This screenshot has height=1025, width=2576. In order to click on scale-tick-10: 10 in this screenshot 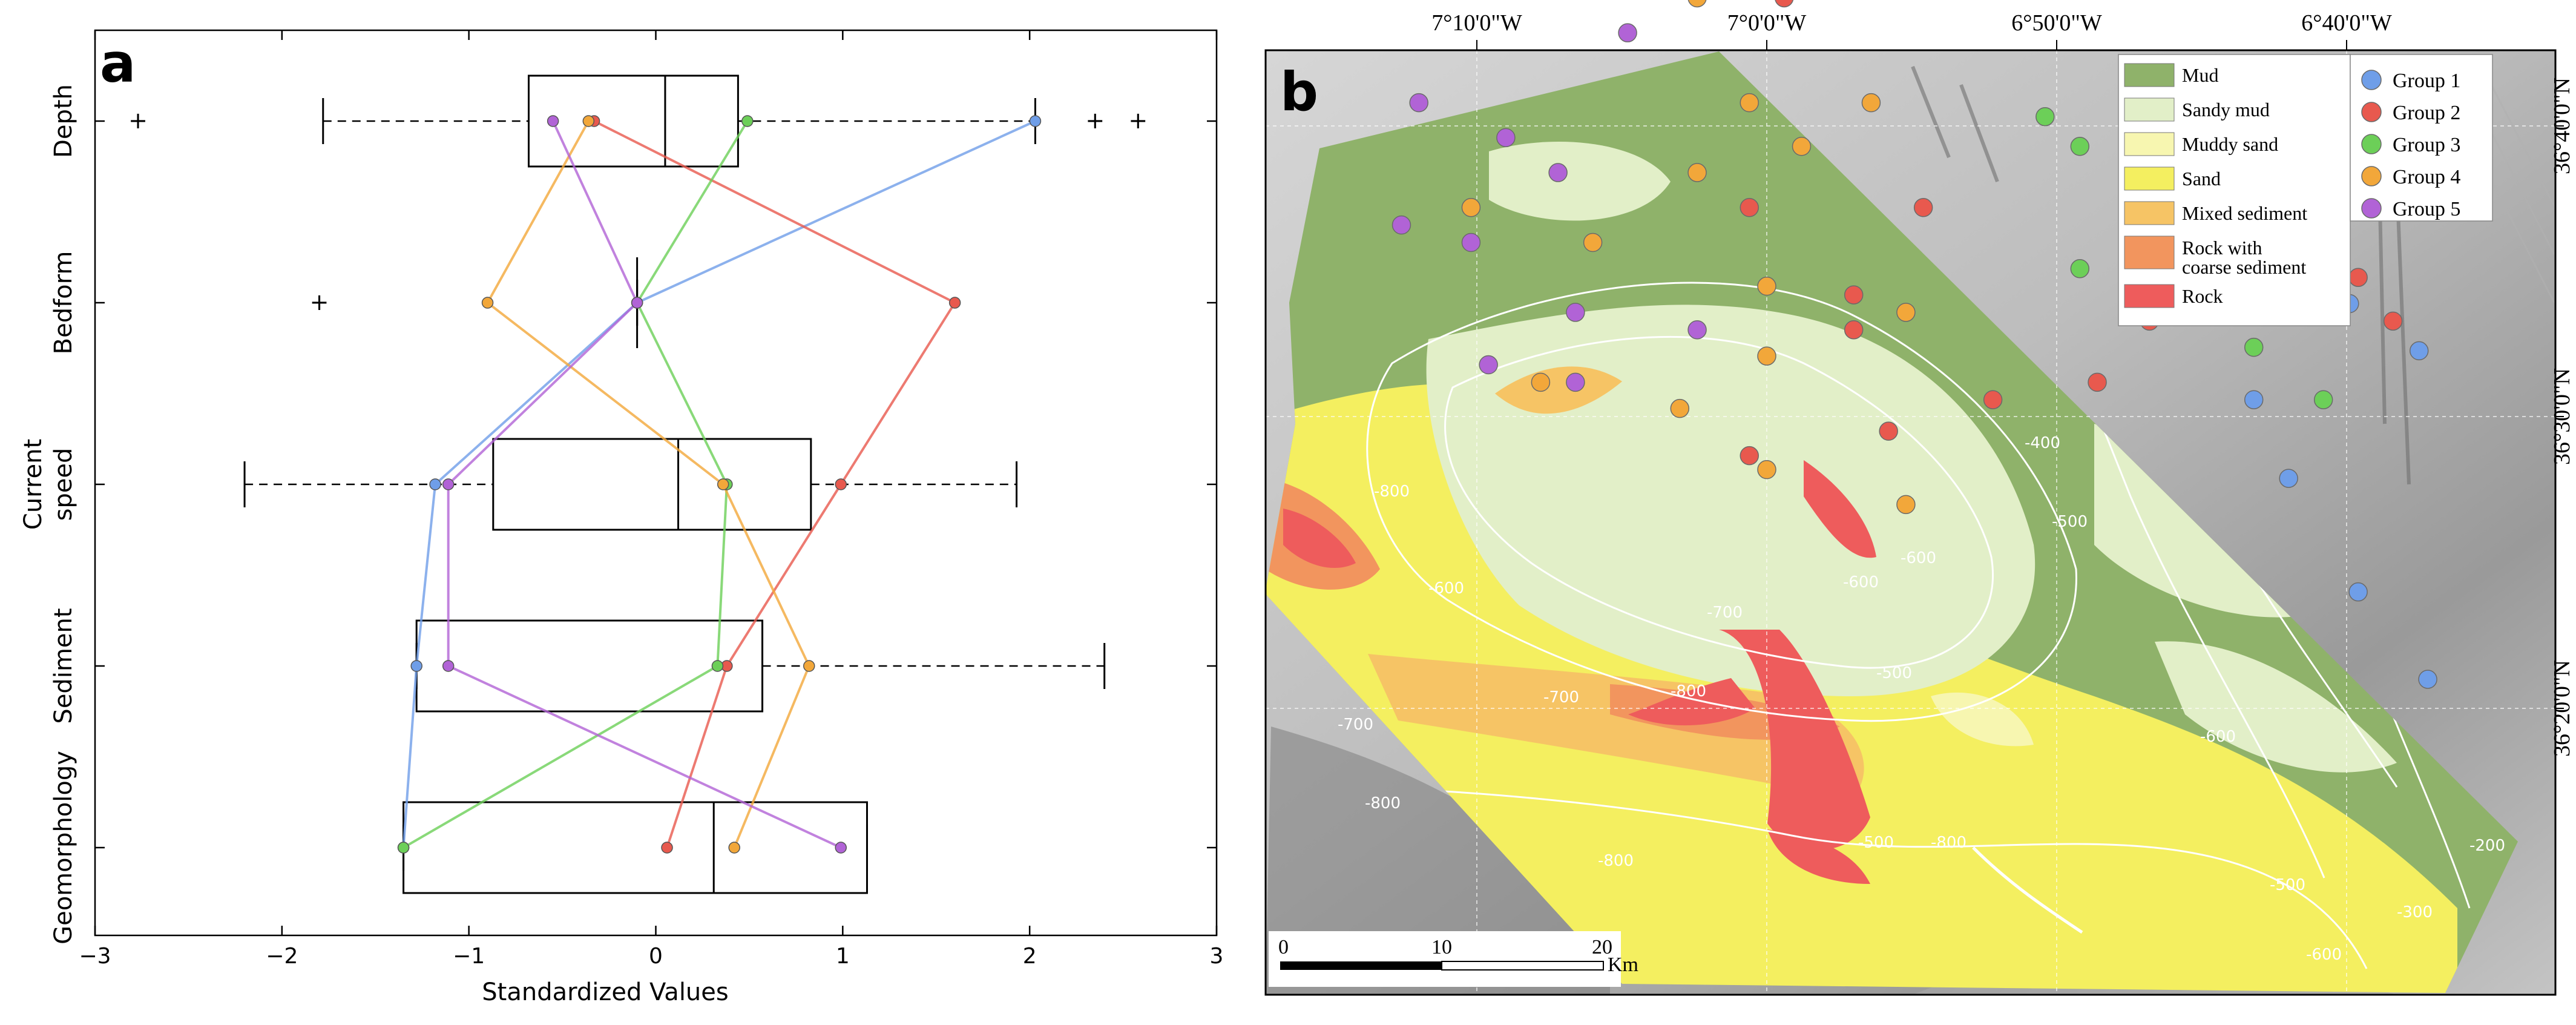, I will do `click(1441, 947)`.